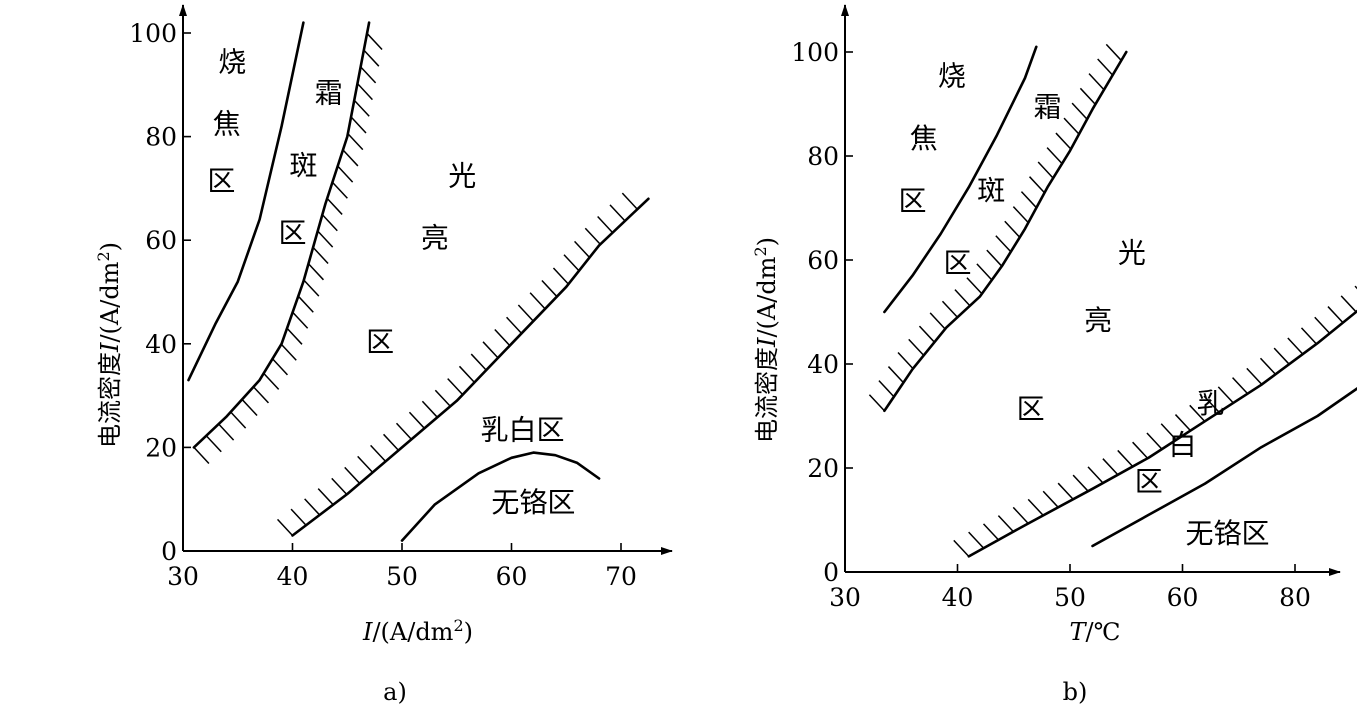 The height and width of the screenshot is (710, 1357). I want to click on panel-a-region-label: 烧, so click(232, 62).